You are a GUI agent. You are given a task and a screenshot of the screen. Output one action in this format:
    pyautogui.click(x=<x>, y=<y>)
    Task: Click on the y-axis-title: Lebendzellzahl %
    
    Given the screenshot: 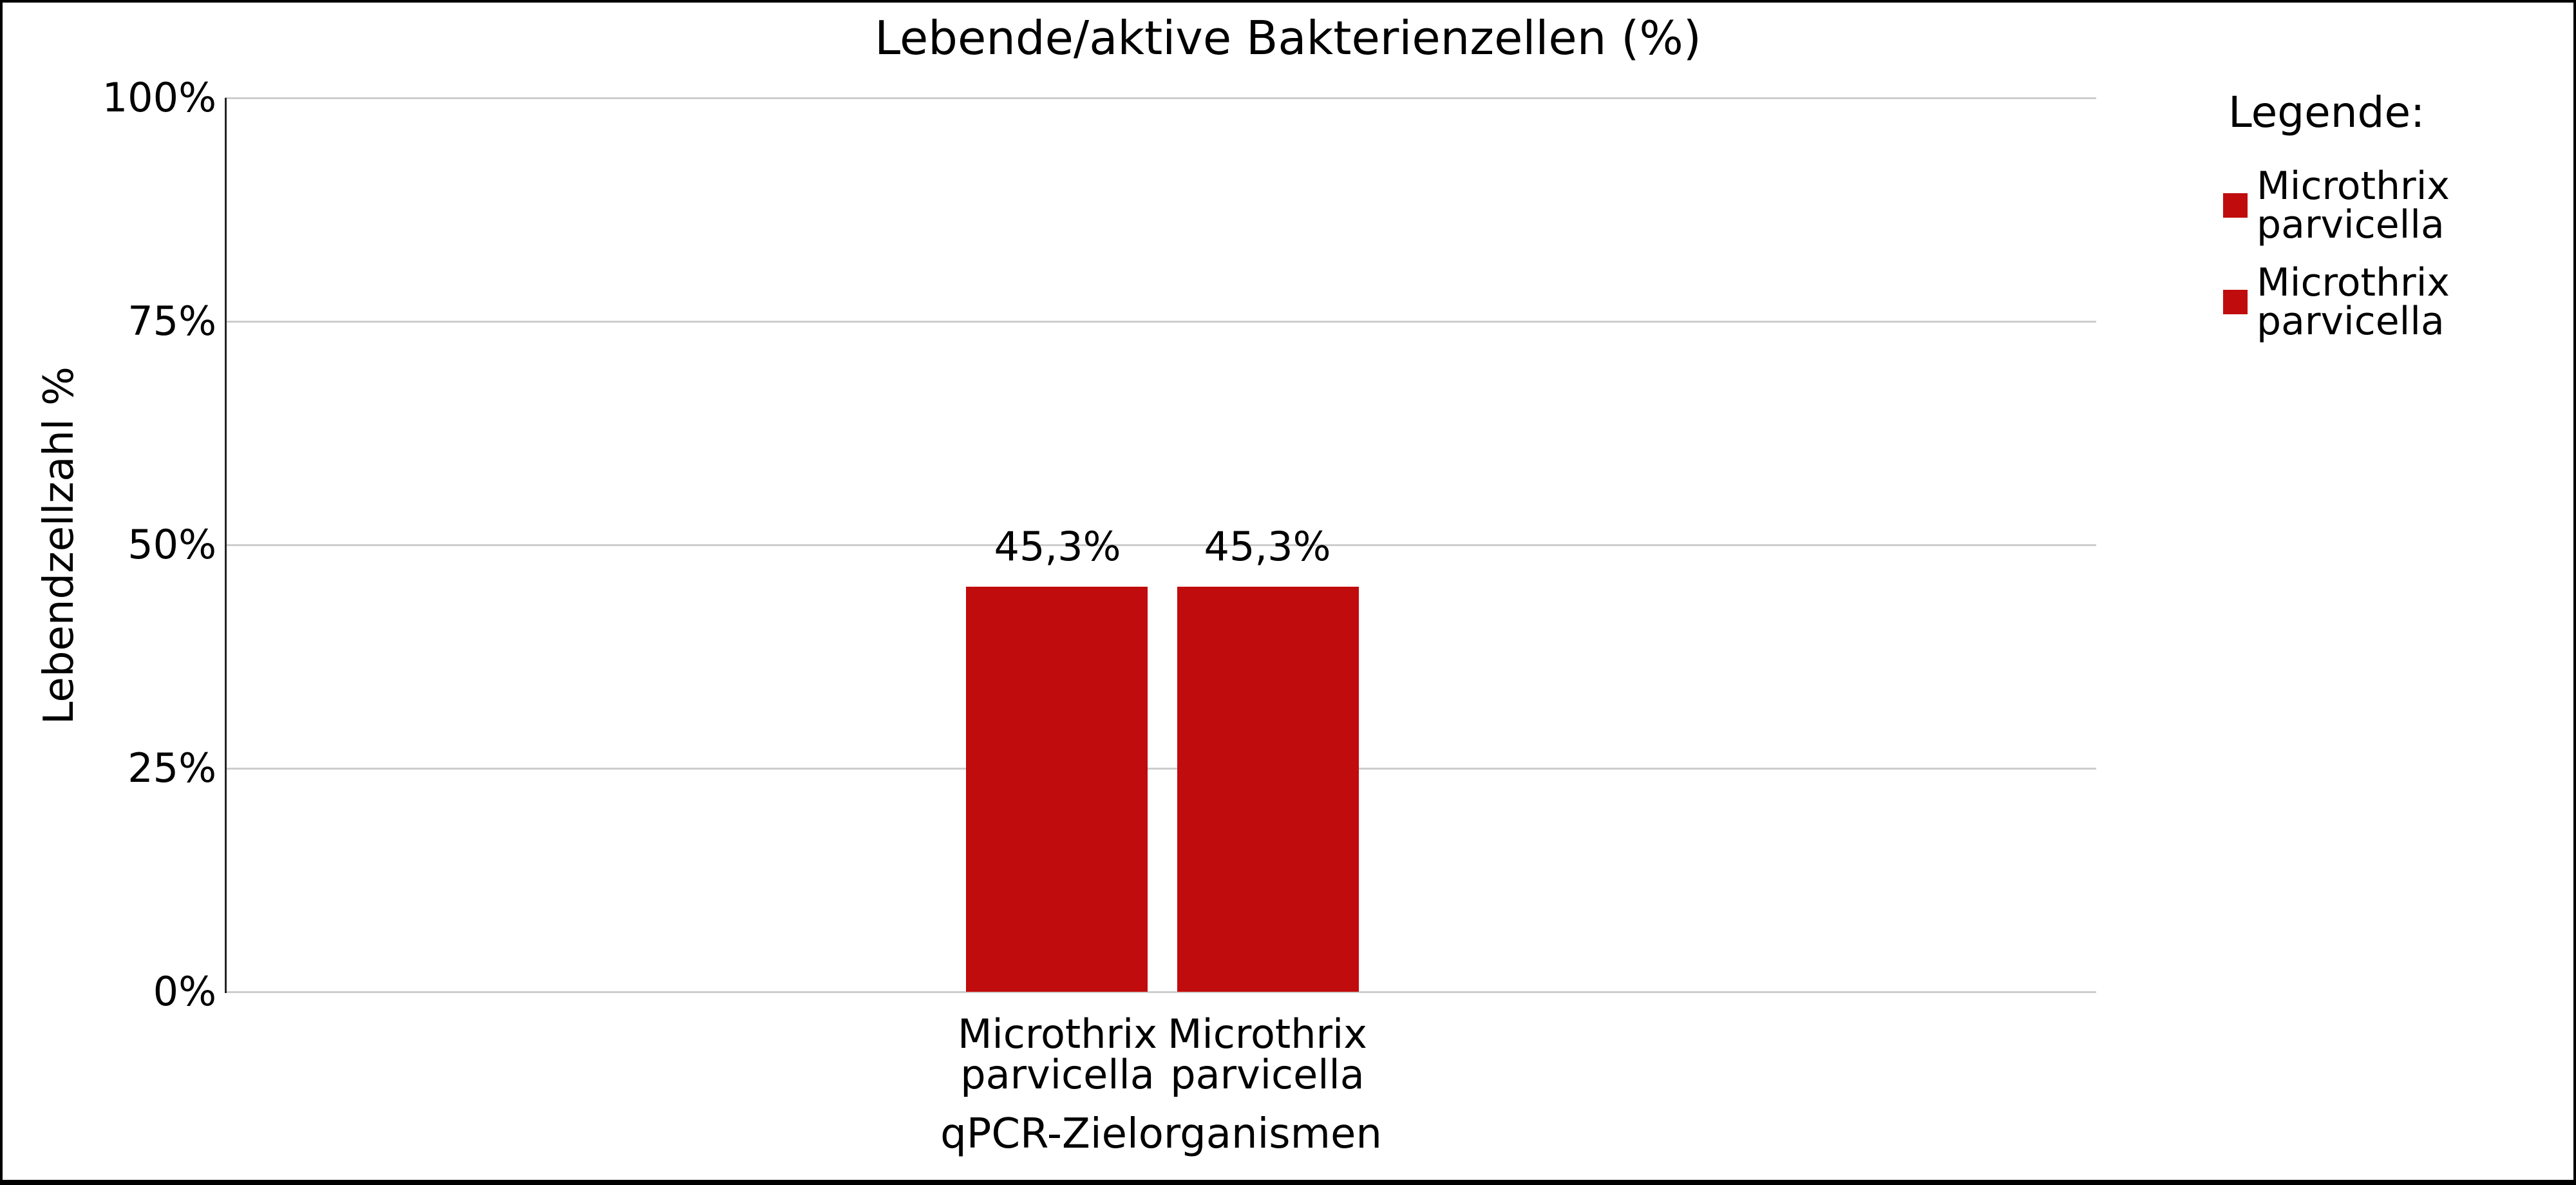 What is the action you would take?
    pyautogui.click(x=59, y=545)
    